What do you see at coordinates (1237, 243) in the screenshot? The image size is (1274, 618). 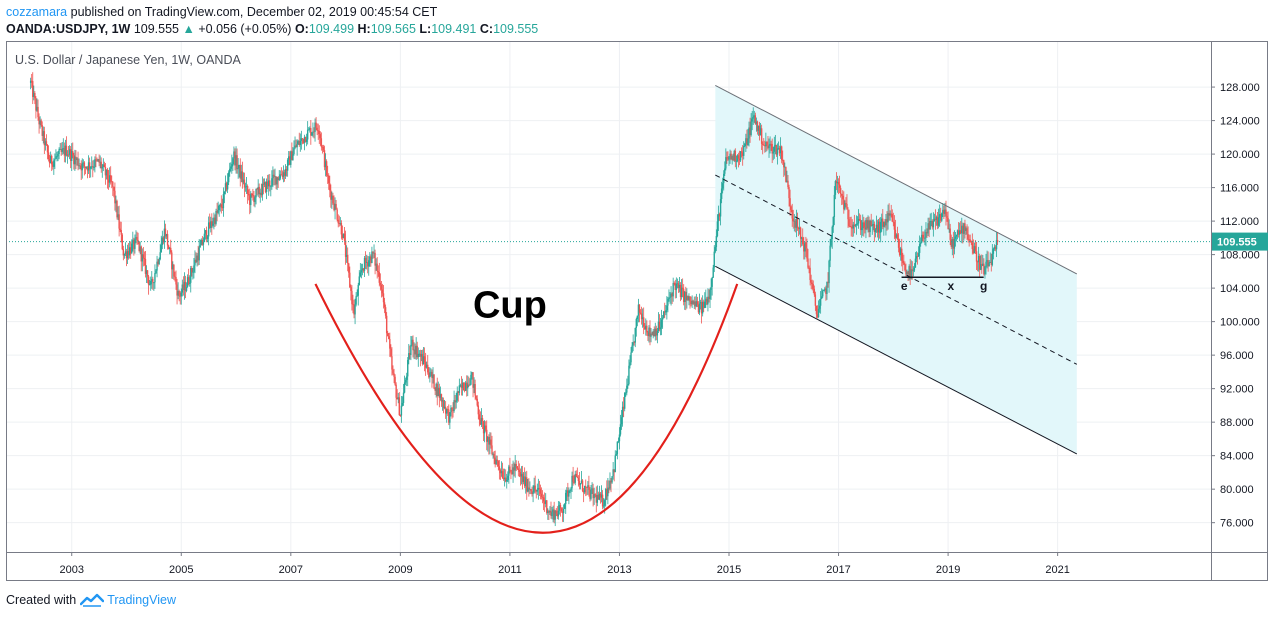 I see `last-price-label: 109.555` at bounding box center [1237, 243].